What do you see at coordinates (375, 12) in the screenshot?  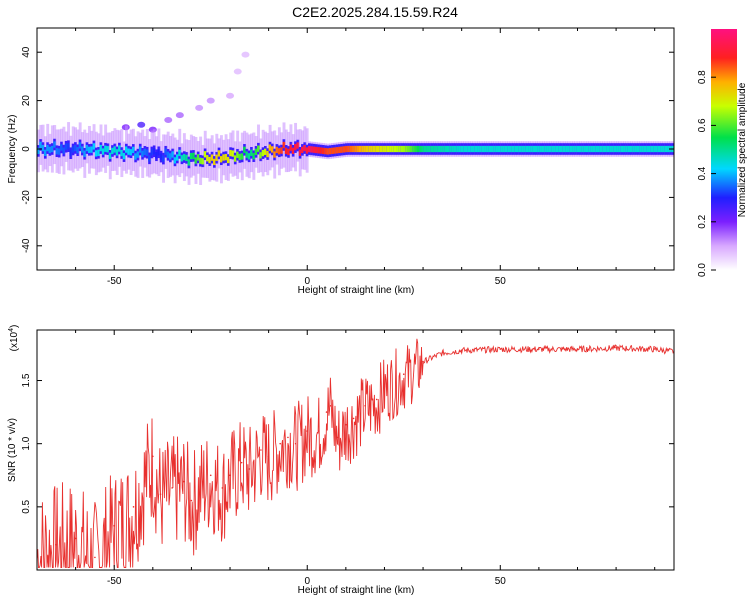 I see `figure-title: C2E2.2025.284.15.59.R24` at bounding box center [375, 12].